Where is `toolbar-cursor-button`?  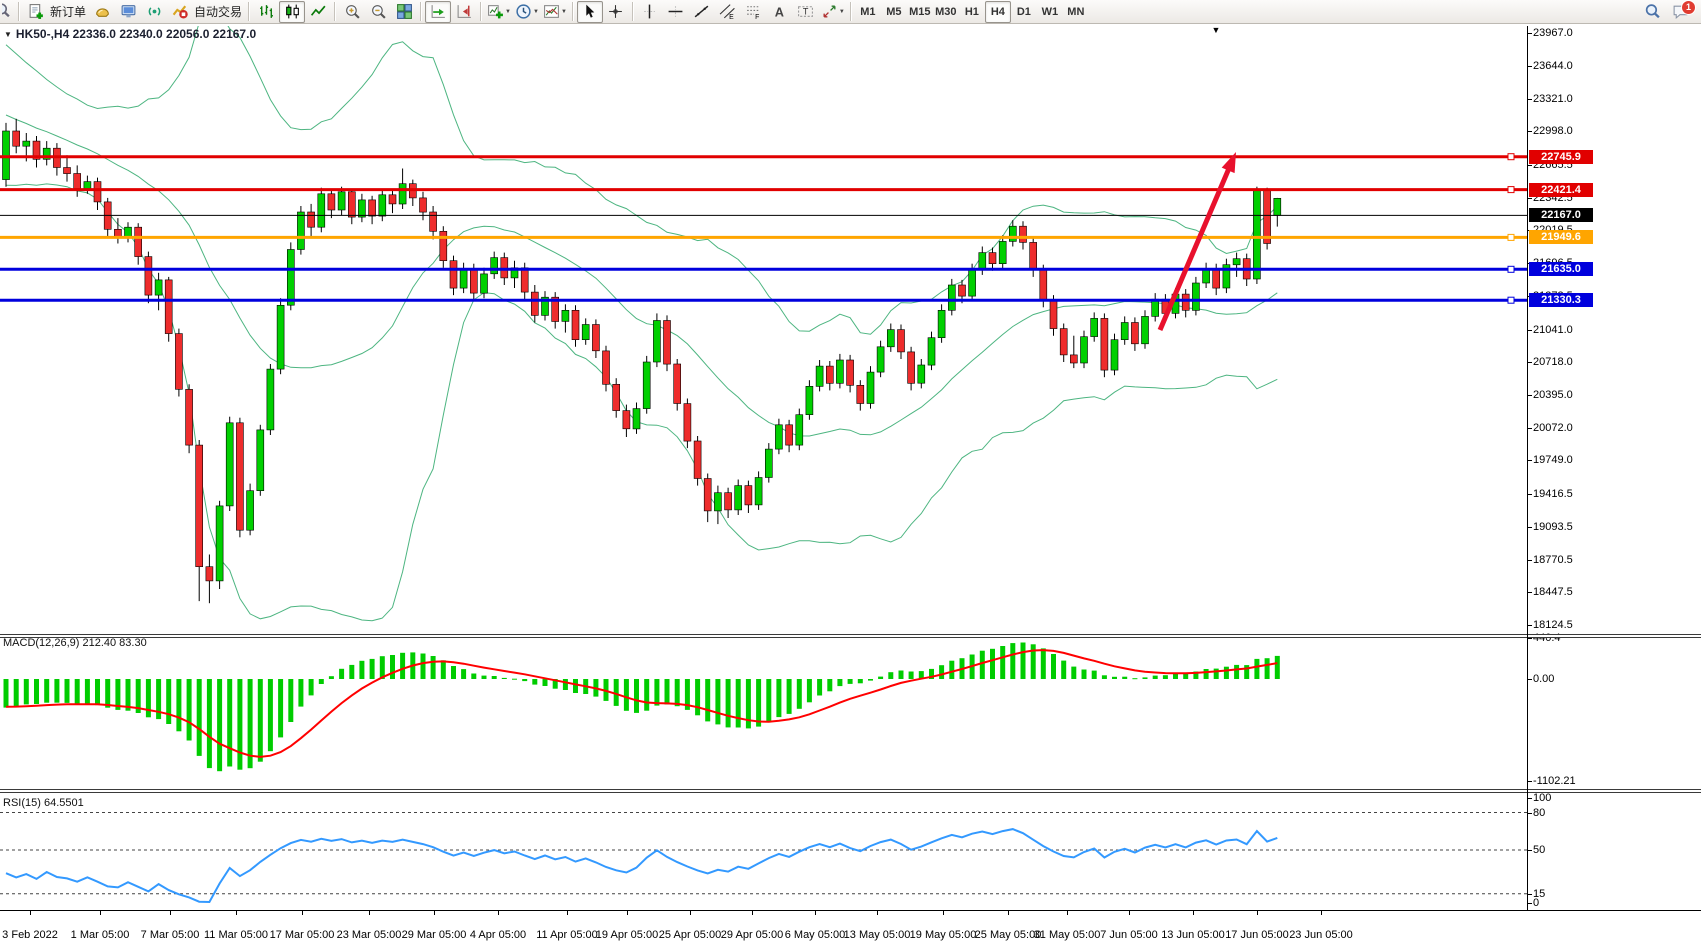 toolbar-cursor-button is located at coordinates (589, 11).